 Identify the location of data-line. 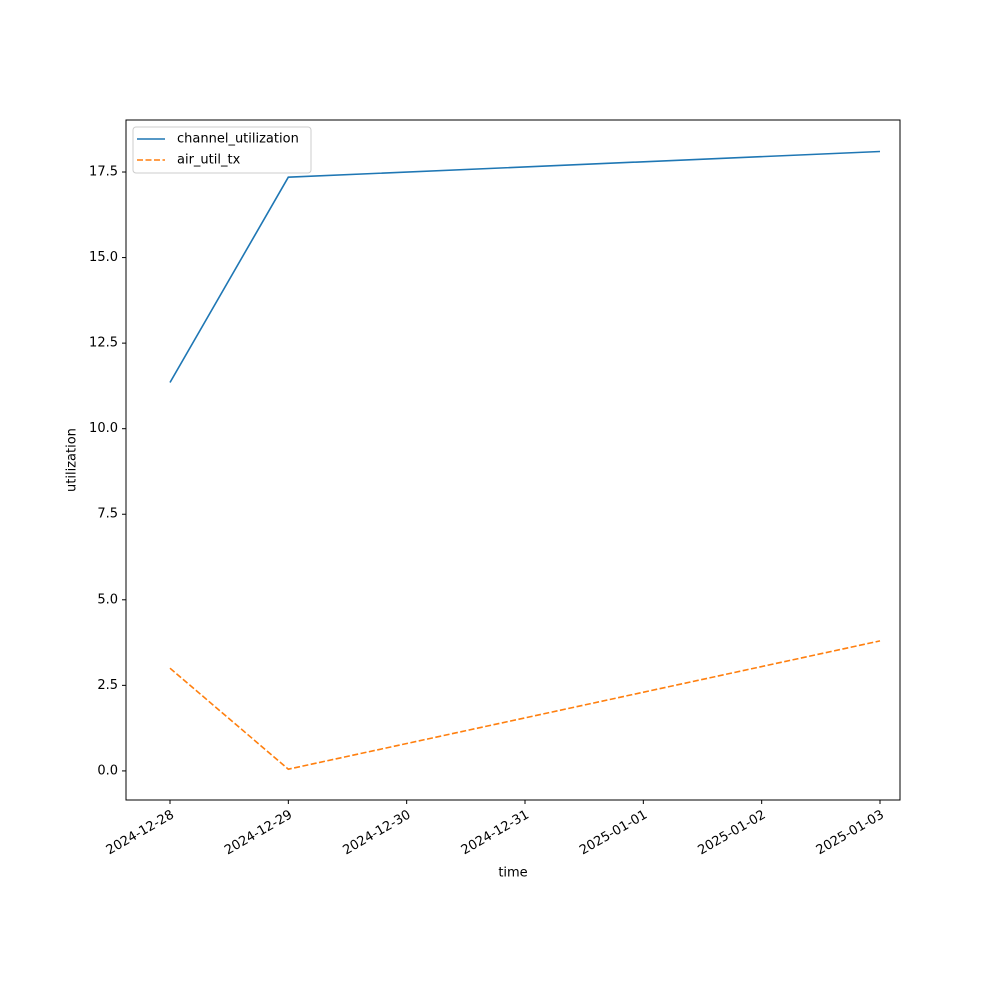
(525, 705).